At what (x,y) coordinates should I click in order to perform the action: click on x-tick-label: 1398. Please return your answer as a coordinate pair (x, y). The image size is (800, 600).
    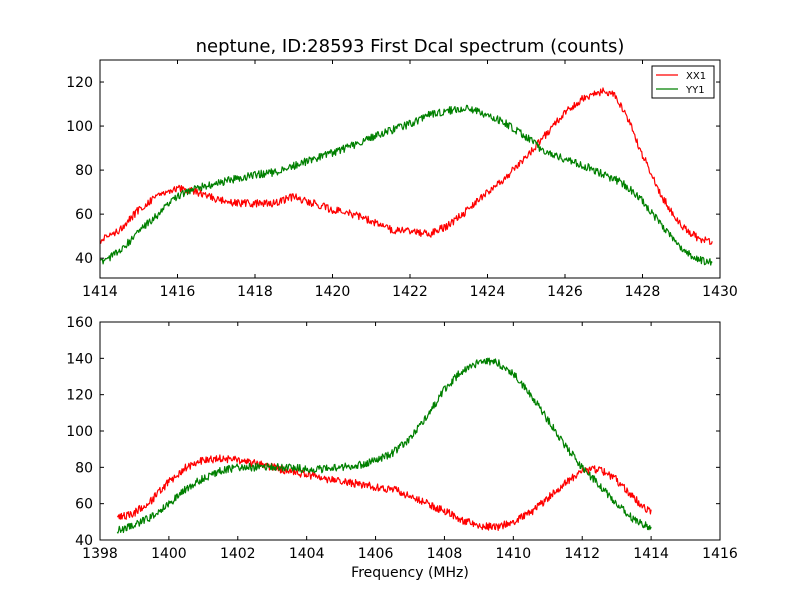
    Looking at the image, I should click on (100, 554).